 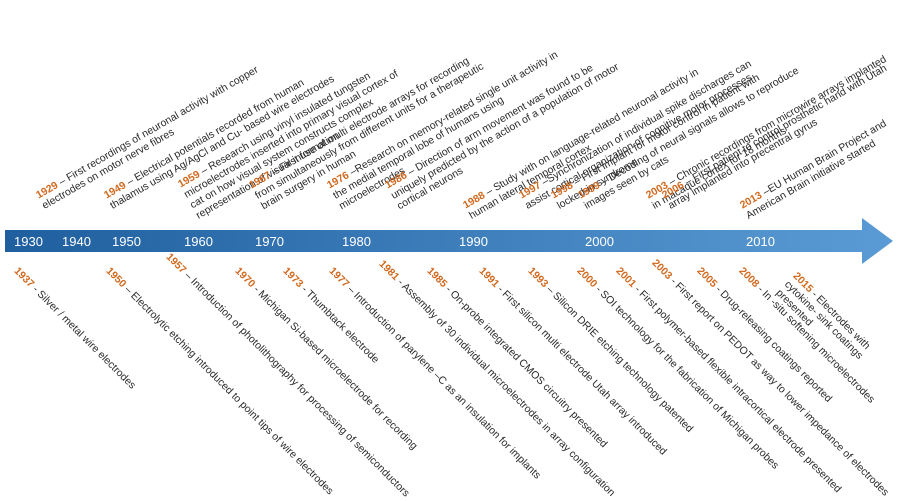 I want to click on decade-label: 1950, so click(x=126, y=241).